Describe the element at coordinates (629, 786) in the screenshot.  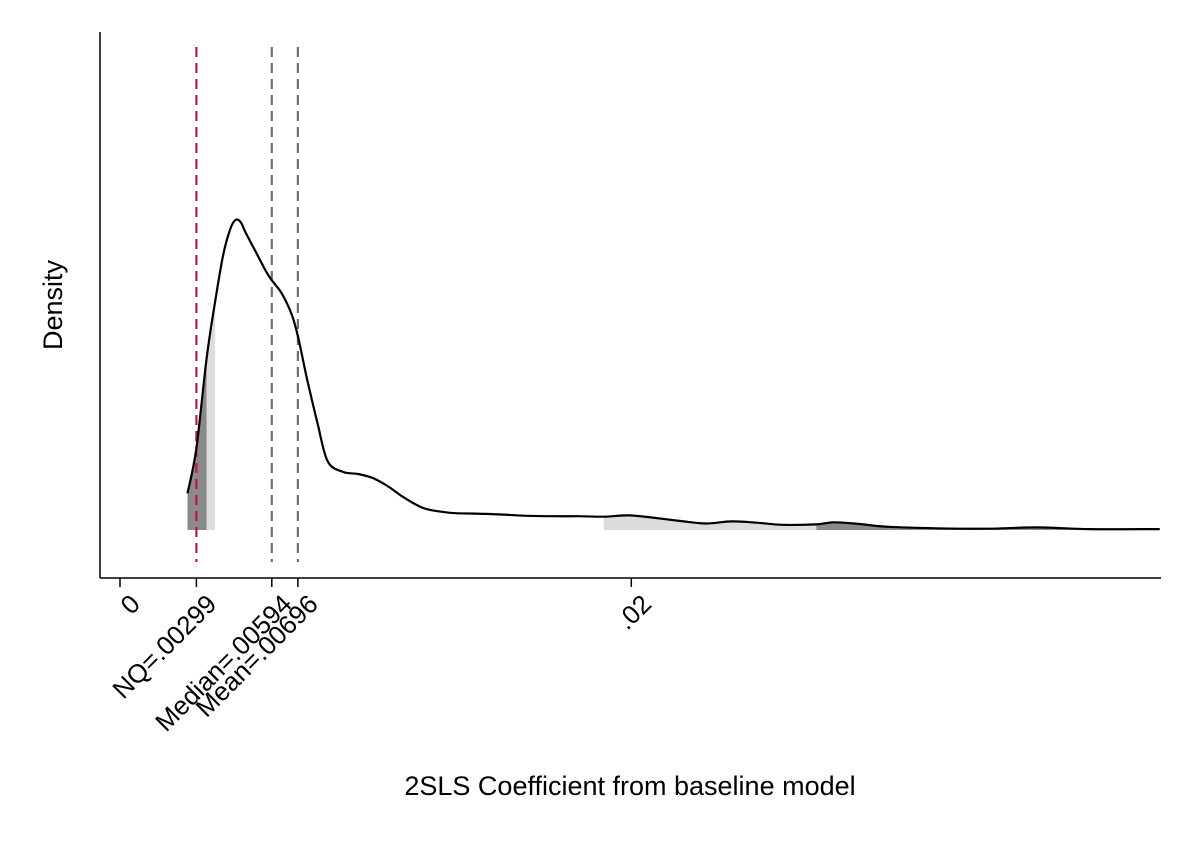
I see `x-axis-title: 2SLS Coefficient from baseline model` at that location.